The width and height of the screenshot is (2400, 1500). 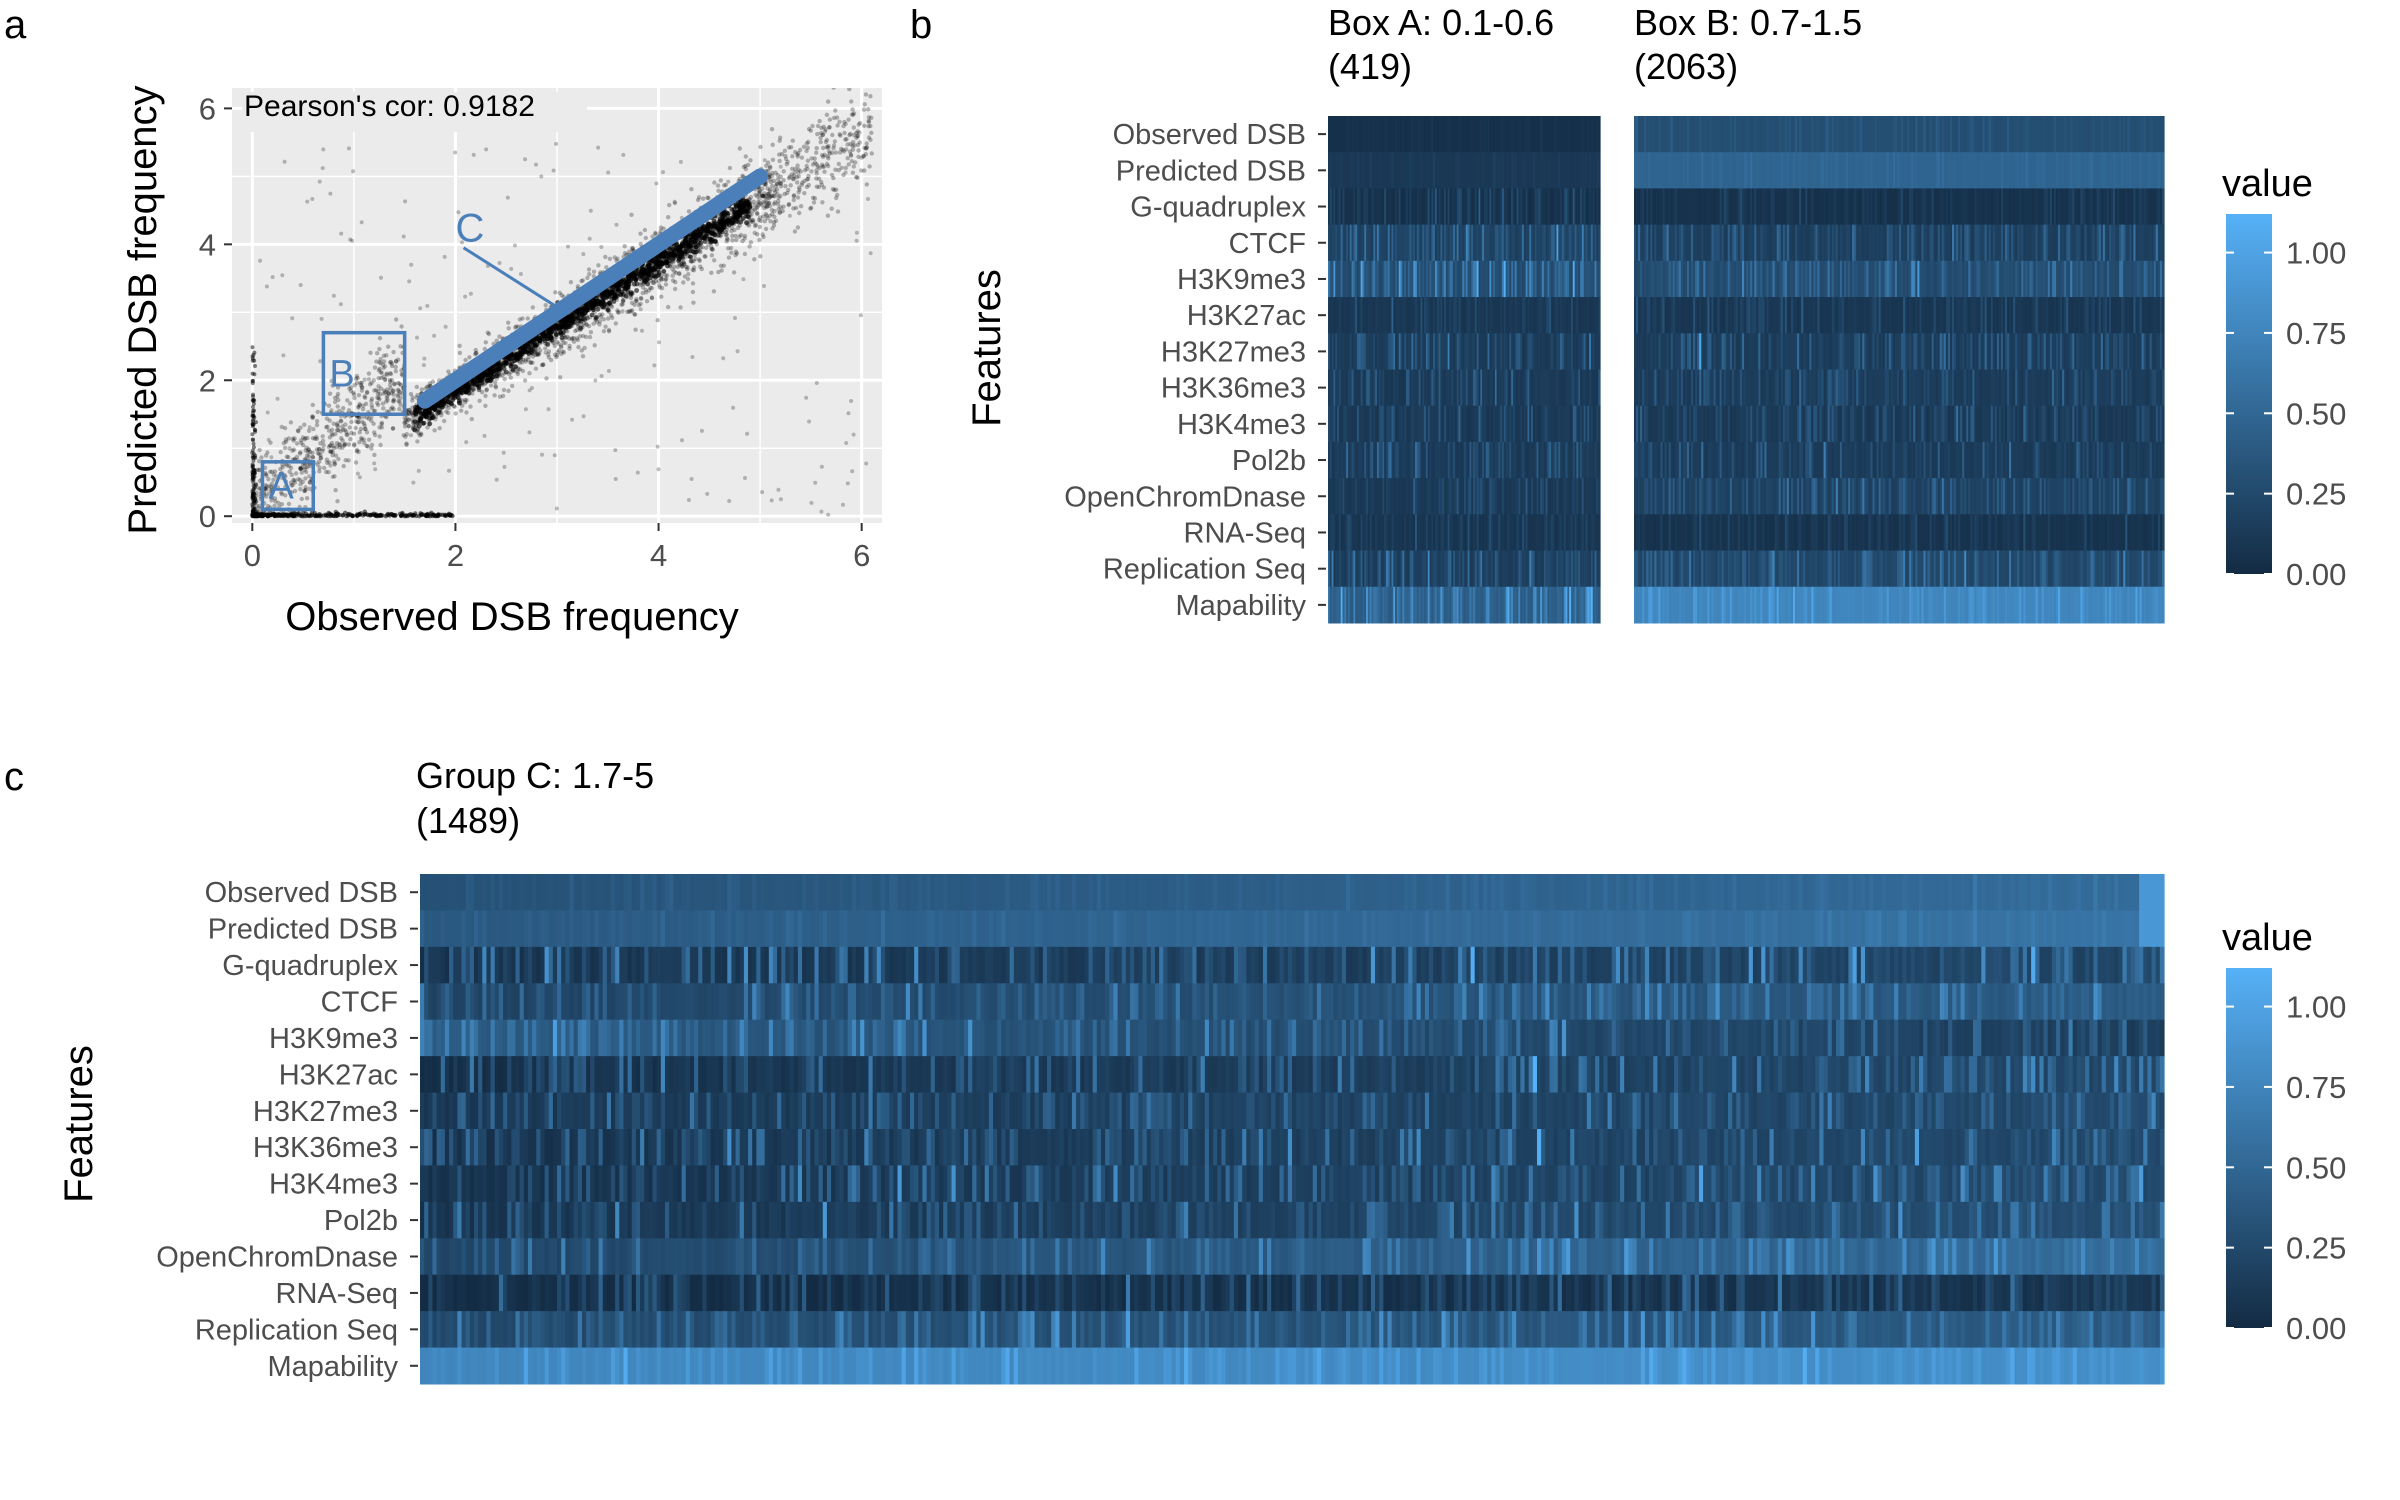 I want to click on panel-label-b: b, so click(x=921, y=25).